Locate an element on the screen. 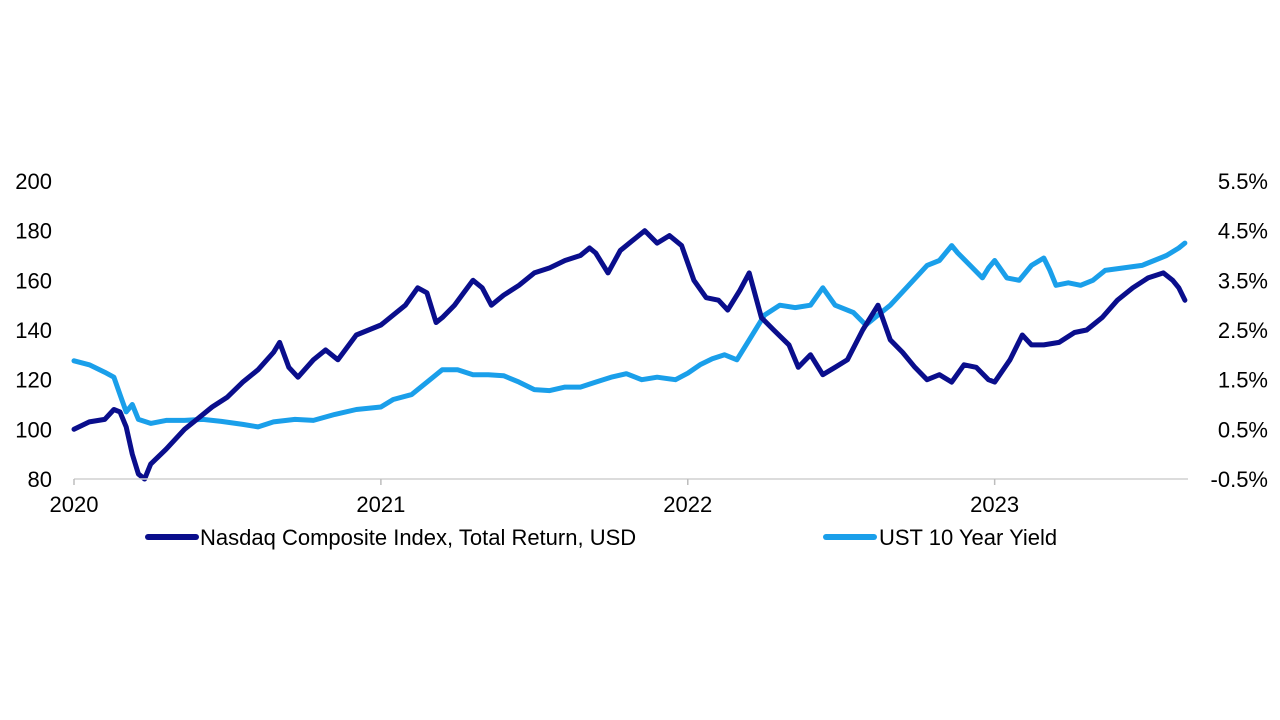 The width and height of the screenshot is (1280, 720). right-y-tick-label: 3.5% is located at coordinates (1243, 280).